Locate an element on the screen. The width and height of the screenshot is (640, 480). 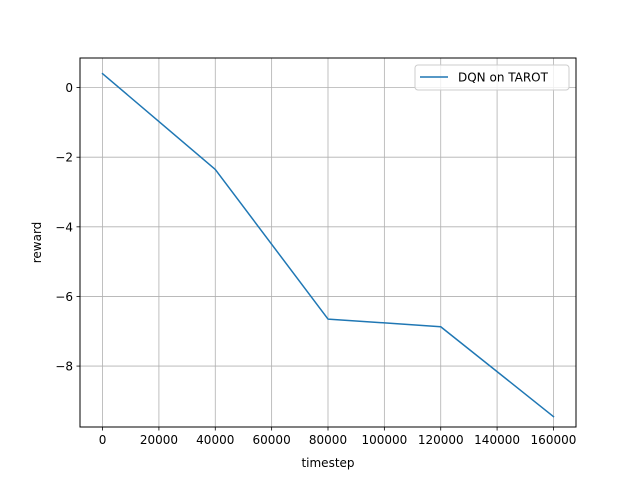
y-axis-label: reward is located at coordinates (37, 243).